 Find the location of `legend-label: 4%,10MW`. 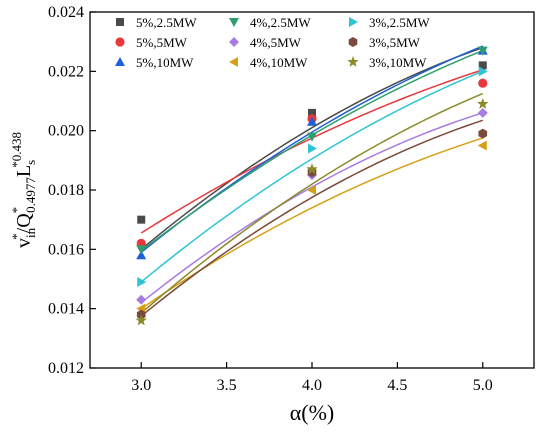

legend-label: 4%,10MW is located at coordinates (279, 62).